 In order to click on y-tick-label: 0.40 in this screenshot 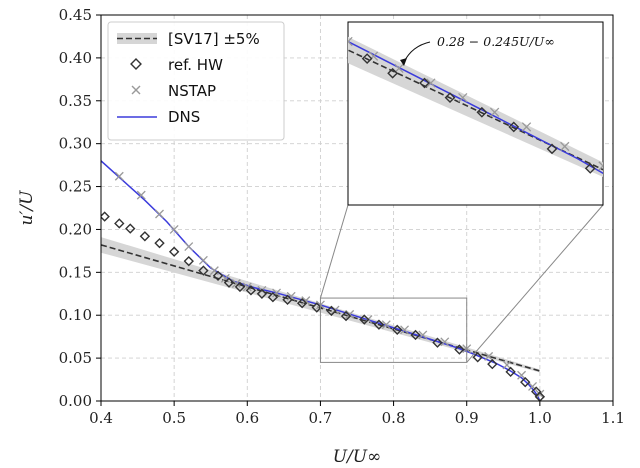, I will do `click(75, 58)`.